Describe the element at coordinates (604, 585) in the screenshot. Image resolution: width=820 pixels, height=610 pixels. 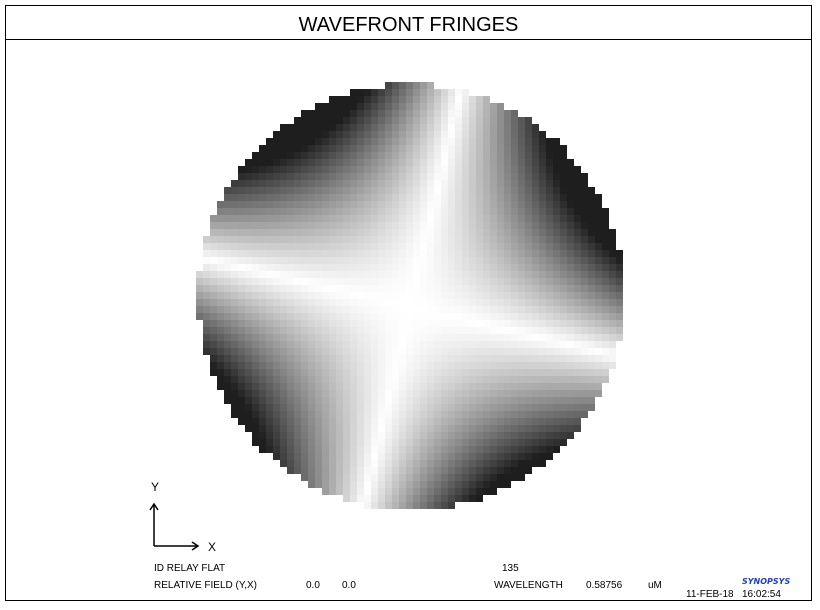
I see `wavelength-value: 0.58756` at that location.